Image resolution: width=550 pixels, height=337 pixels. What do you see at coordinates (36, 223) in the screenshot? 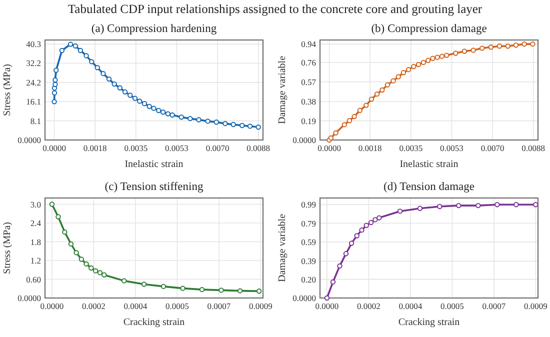
I see `y-tick-label: 2.4` at bounding box center [36, 223].